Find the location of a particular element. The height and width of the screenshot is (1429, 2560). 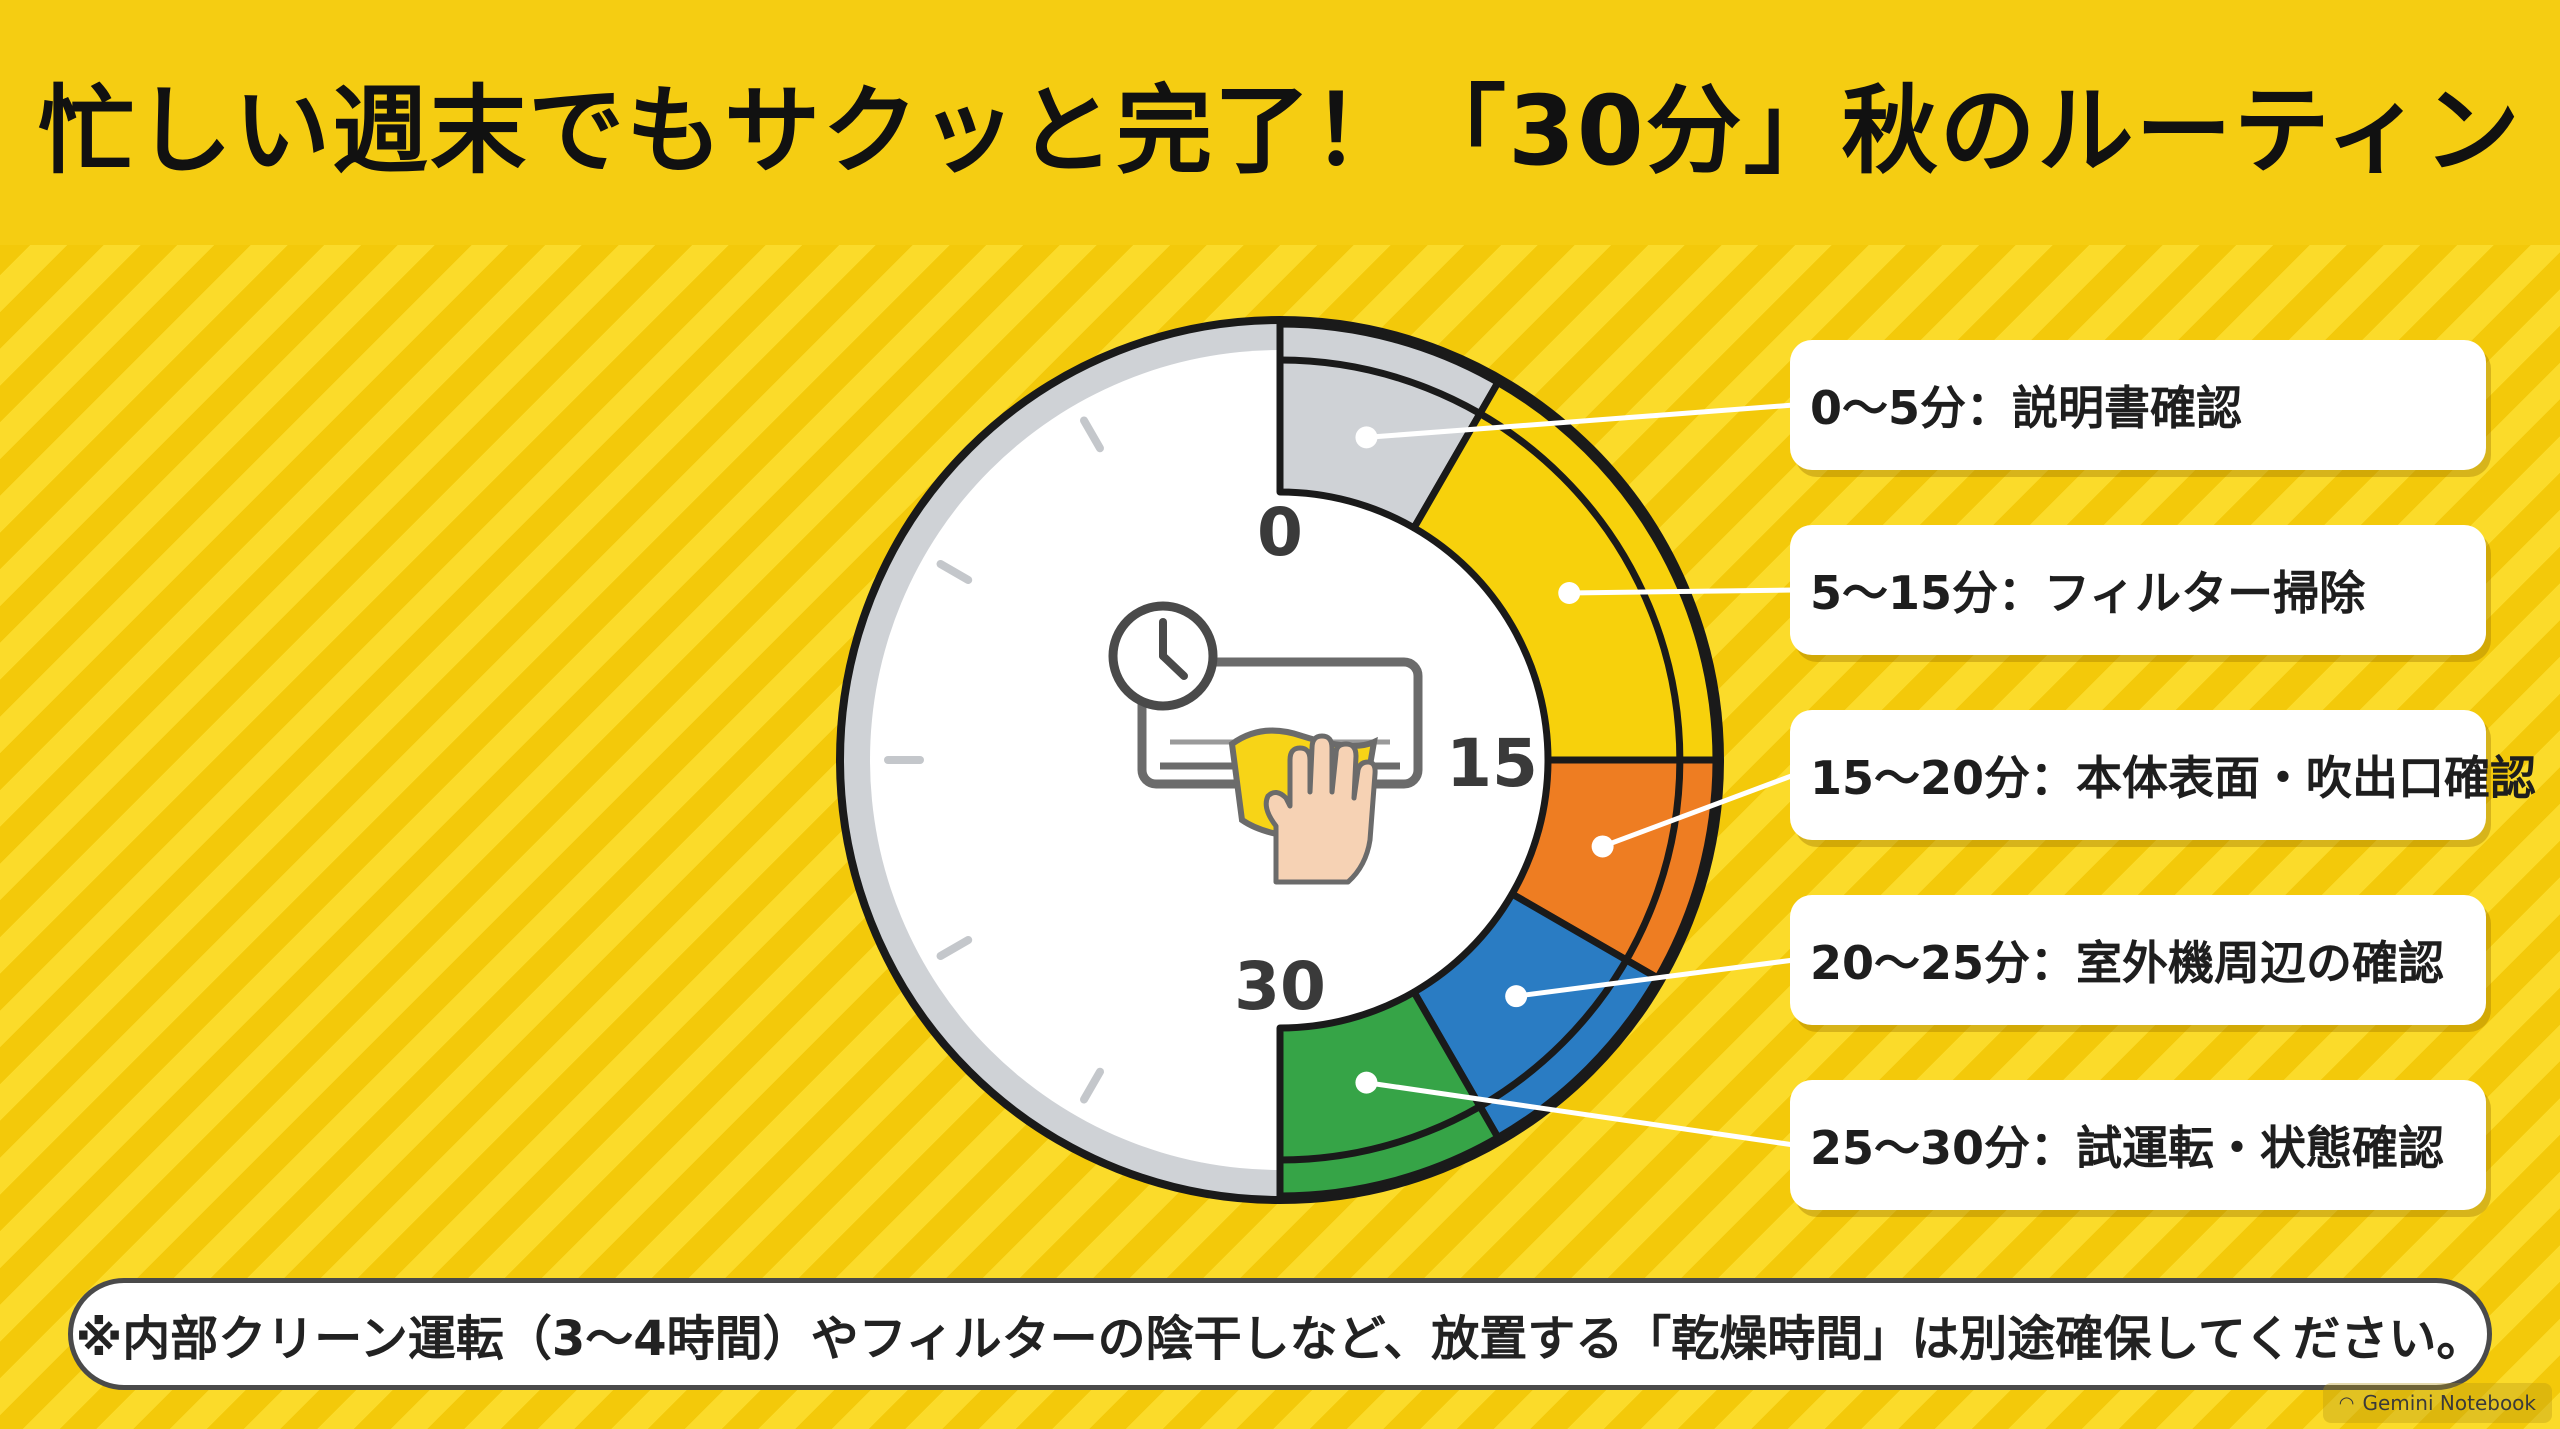

watermark-text: Gemini Notebook is located at coordinates (2449, 1403).